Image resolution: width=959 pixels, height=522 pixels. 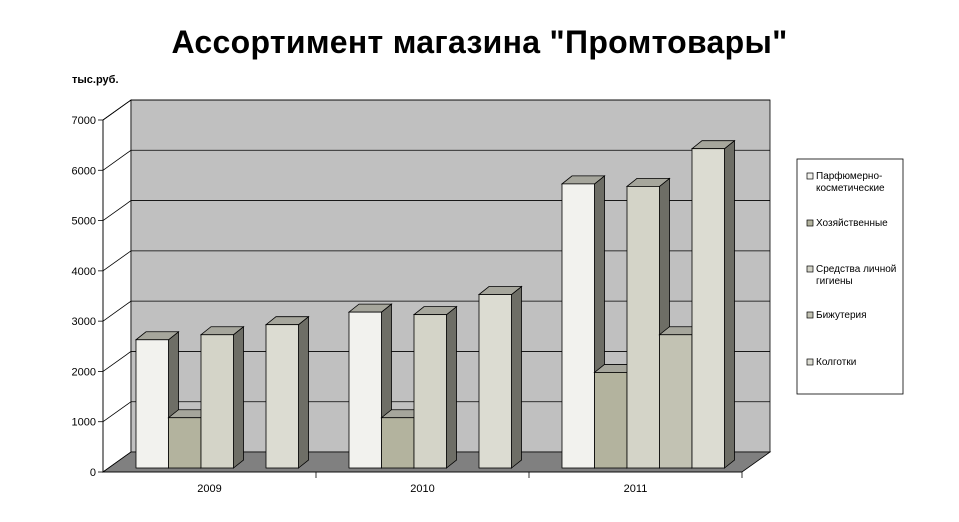 I want to click on legend-entry: Колготки, so click(x=836, y=362).